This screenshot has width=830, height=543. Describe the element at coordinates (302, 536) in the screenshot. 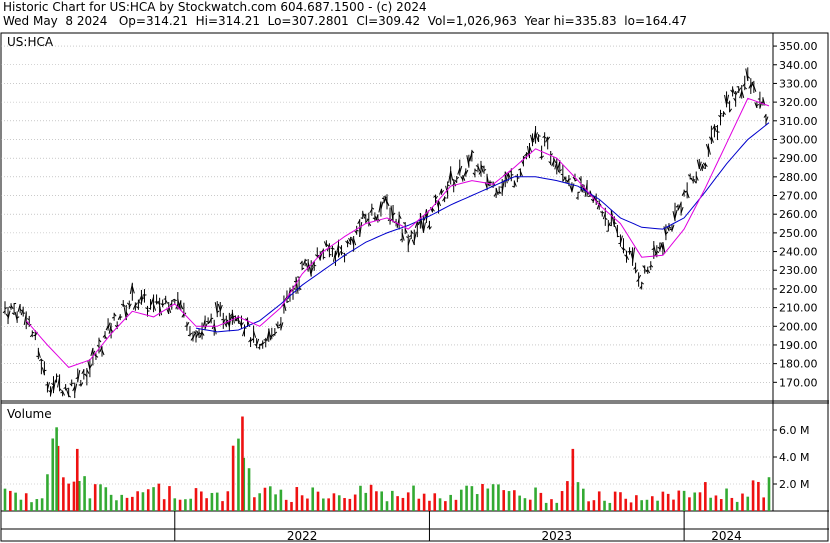

I see `year-label: 2022` at that location.